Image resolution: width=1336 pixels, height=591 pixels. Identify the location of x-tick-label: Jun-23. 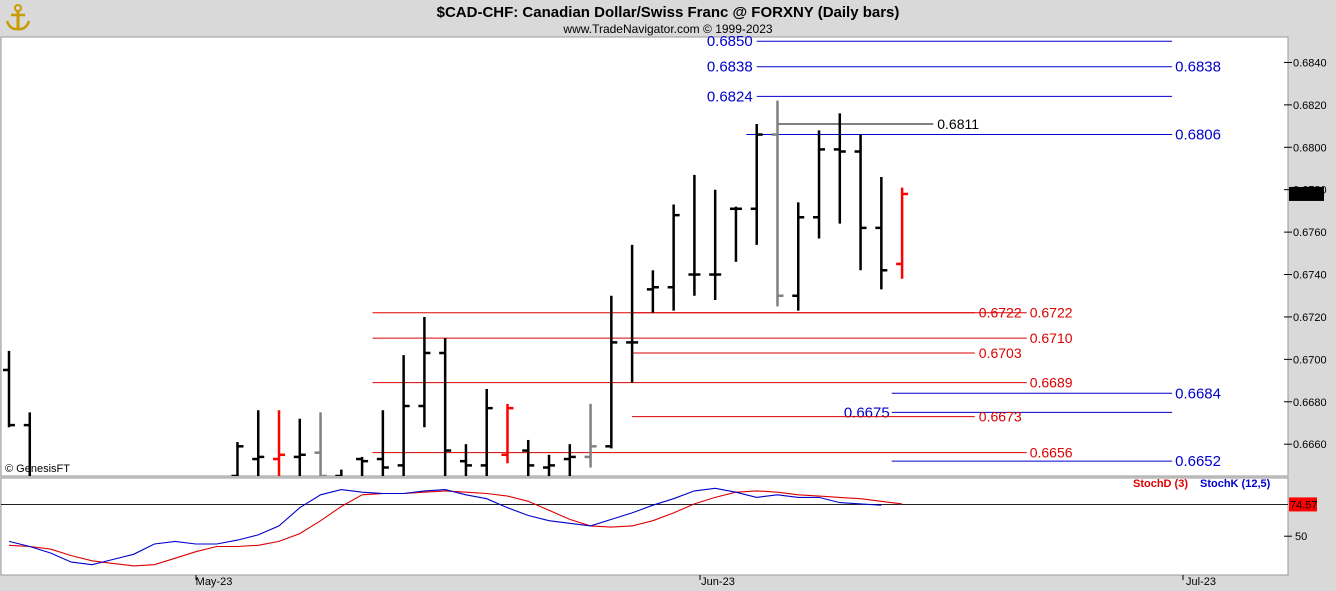
(718, 582).